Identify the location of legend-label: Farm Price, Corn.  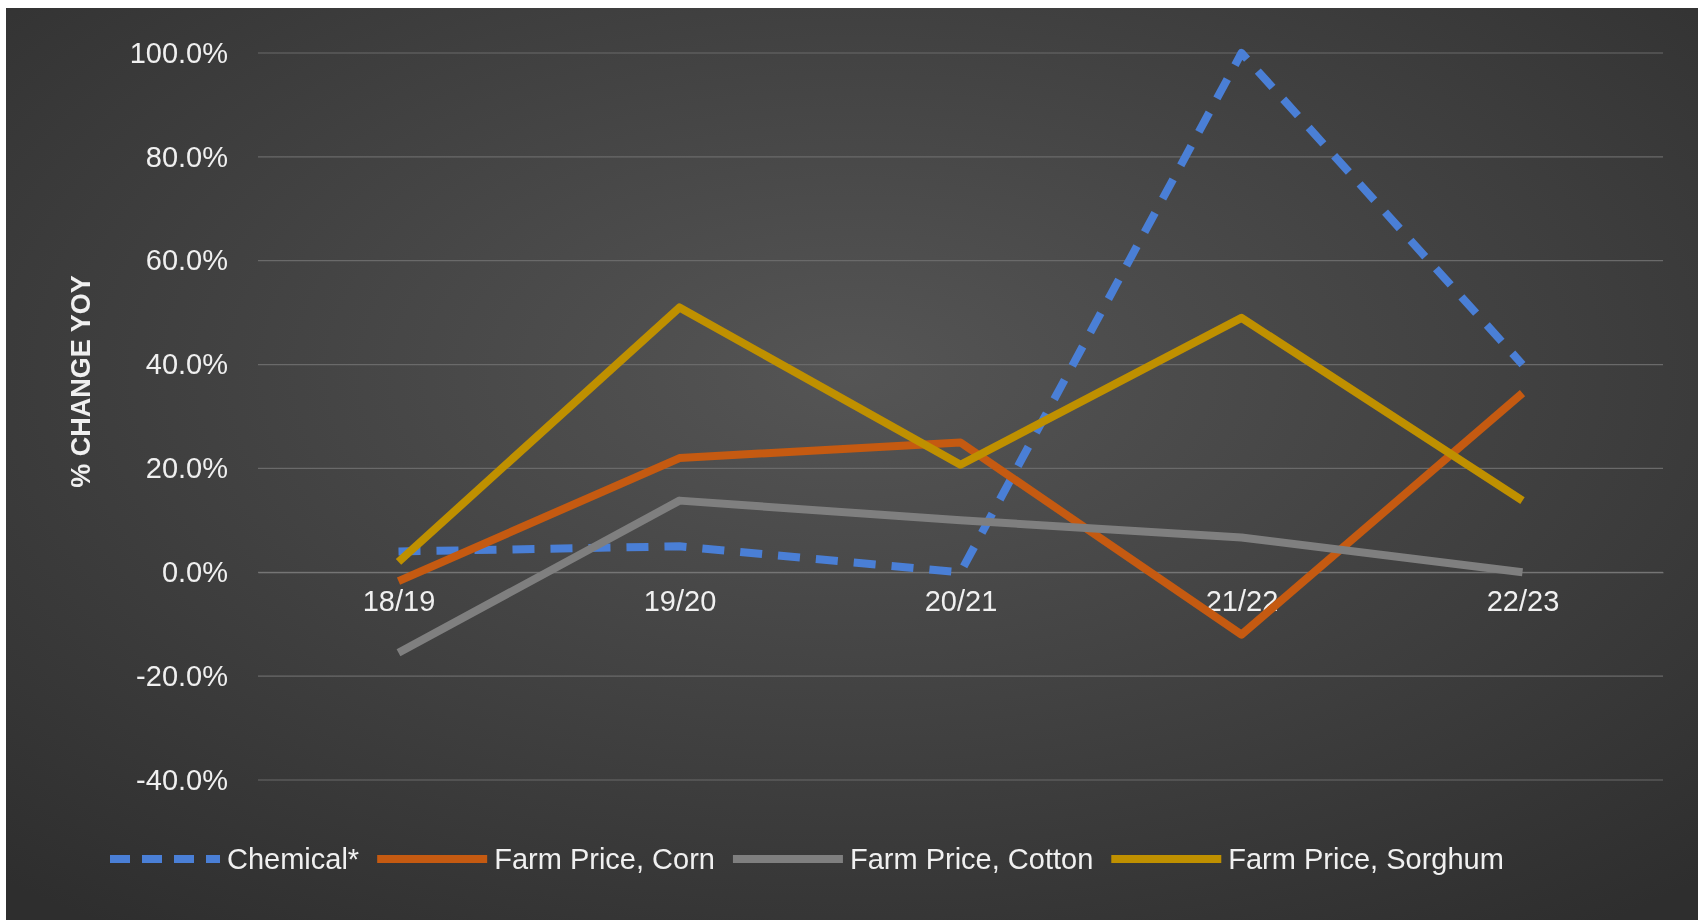
(604, 859).